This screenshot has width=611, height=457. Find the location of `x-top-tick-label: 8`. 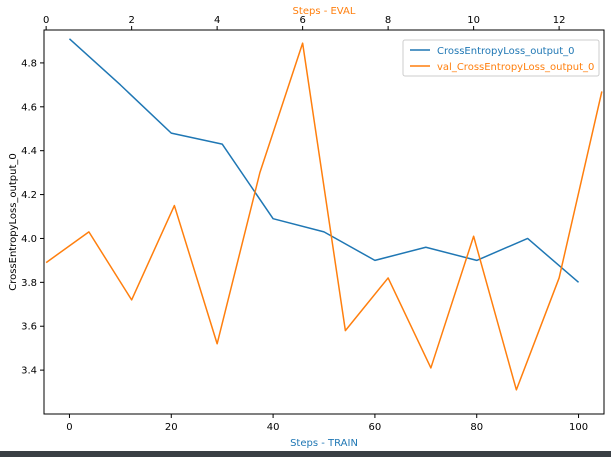

x-top-tick-label: 8 is located at coordinates (388, 20).